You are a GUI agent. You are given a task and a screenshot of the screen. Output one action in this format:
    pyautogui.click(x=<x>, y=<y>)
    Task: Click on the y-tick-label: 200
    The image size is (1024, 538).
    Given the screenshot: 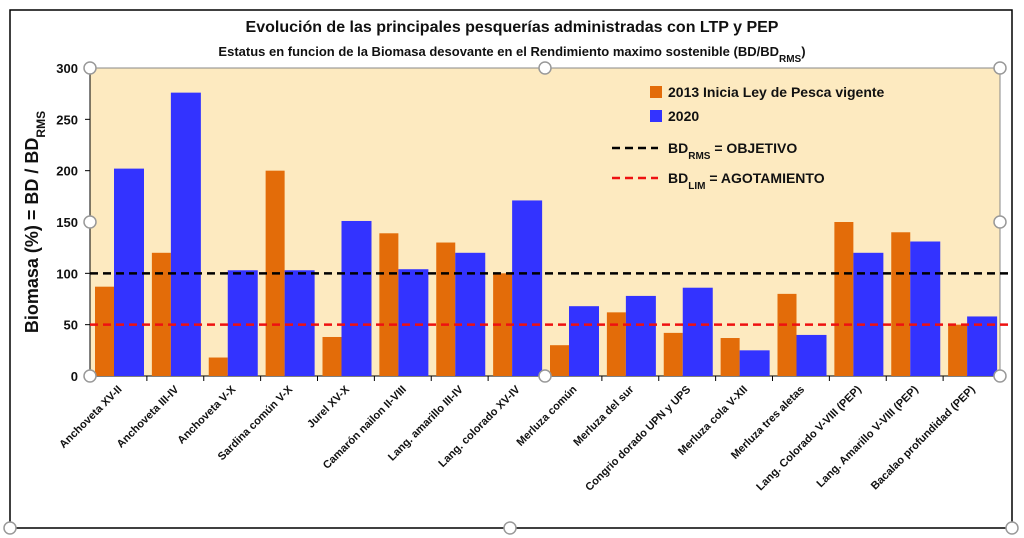 What is the action you would take?
    pyautogui.click(x=67, y=171)
    